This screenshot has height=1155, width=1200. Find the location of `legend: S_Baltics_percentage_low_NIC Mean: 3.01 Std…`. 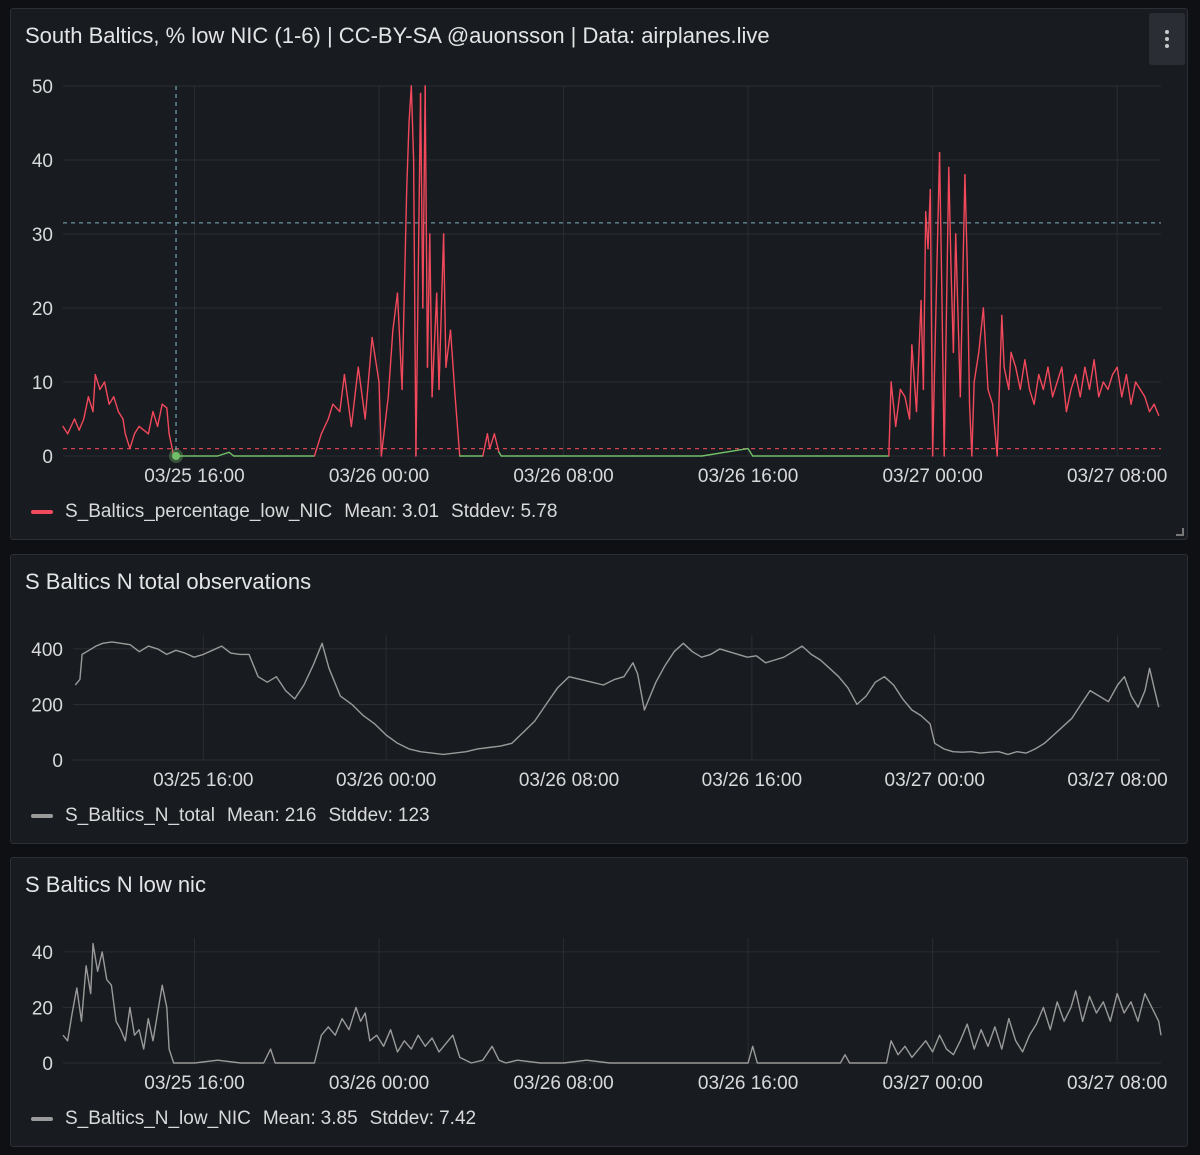

legend: S_Baltics_percentage_low_NIC Mean: 3.01 Std… is located at coordinates (300, 512).